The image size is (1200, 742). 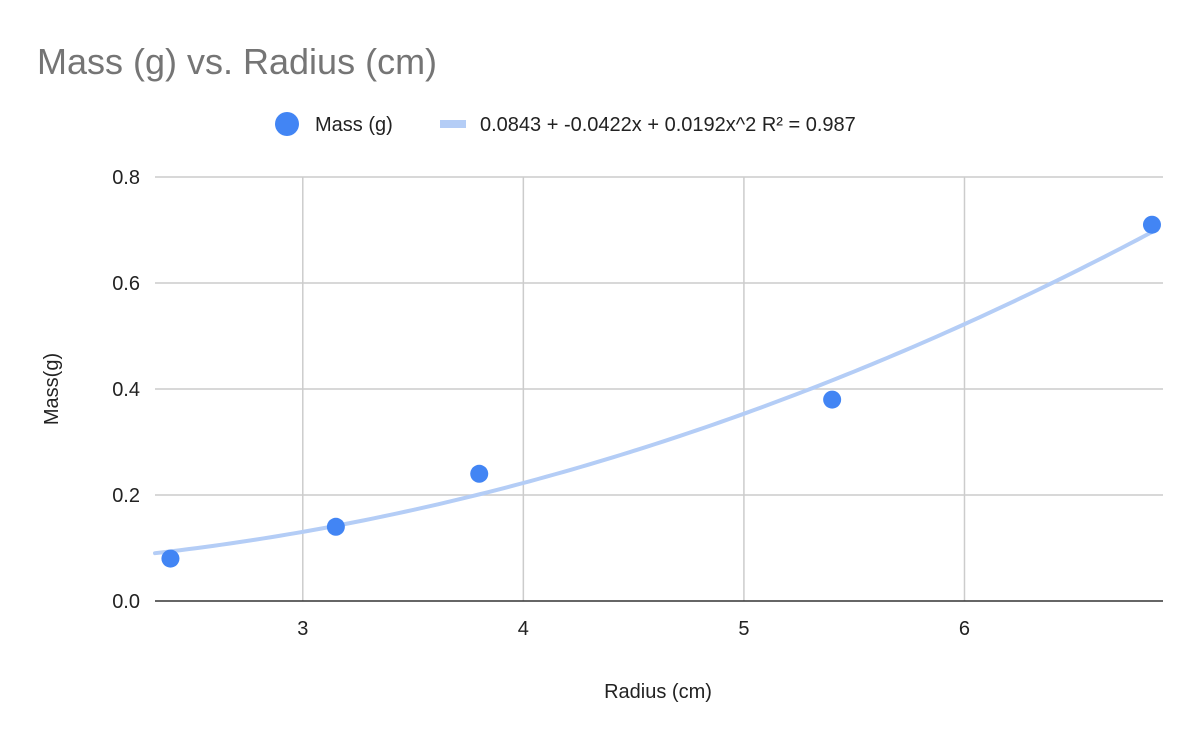 What do you see at coordinates (354, 125) in the screenshot?
I see `legend-label-mass: Mass (g)` at bounding box center [354, 125].